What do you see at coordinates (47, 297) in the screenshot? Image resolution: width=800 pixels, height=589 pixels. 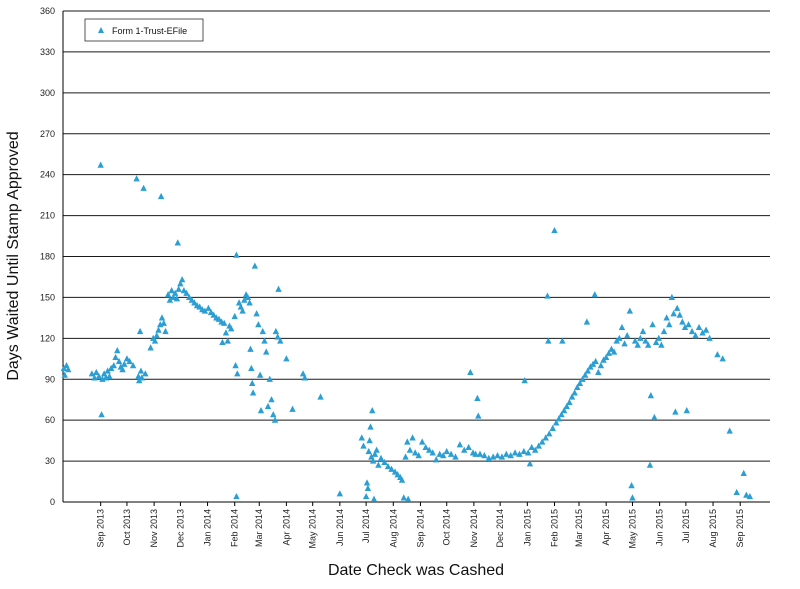 I see `y-tick-label: 150` at bounding box center [47, 297].